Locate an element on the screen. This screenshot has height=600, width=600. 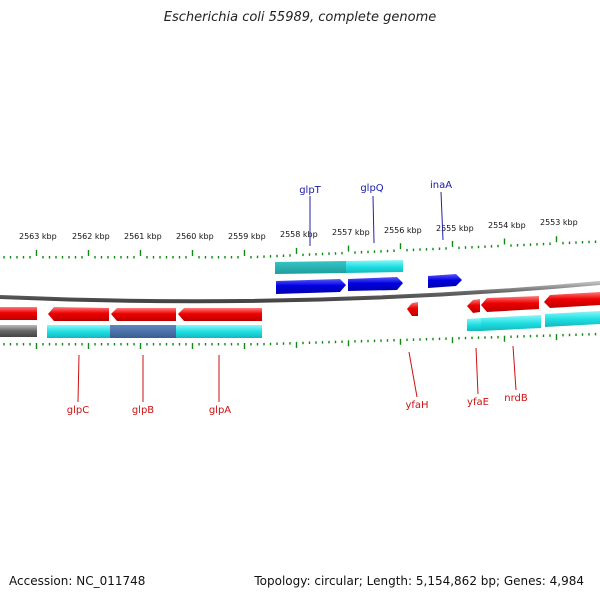
lower-tick-track is located at coordinates (300, 340).